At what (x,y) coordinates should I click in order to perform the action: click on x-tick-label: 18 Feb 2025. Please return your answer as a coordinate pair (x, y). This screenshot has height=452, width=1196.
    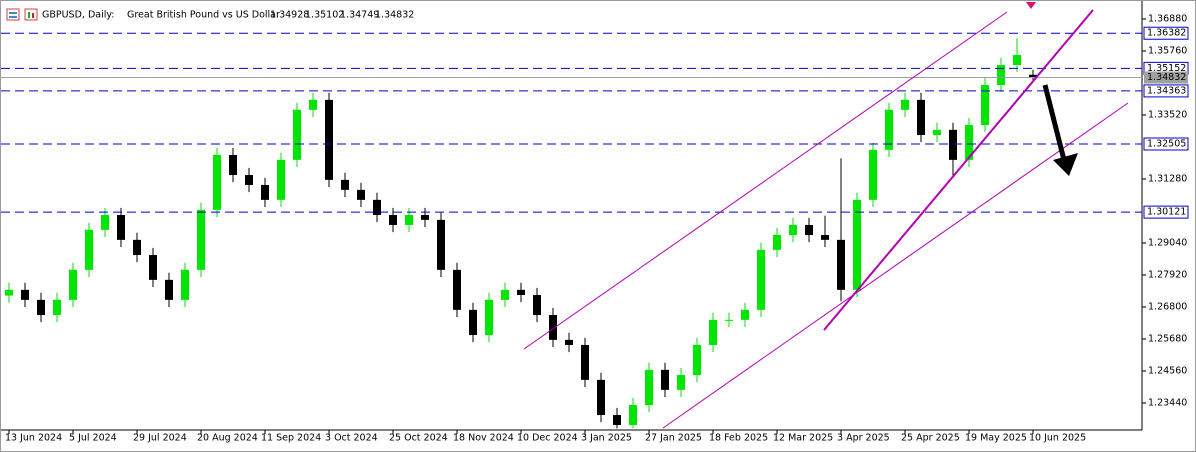
    Looking at the image, I should click on (738, 438).